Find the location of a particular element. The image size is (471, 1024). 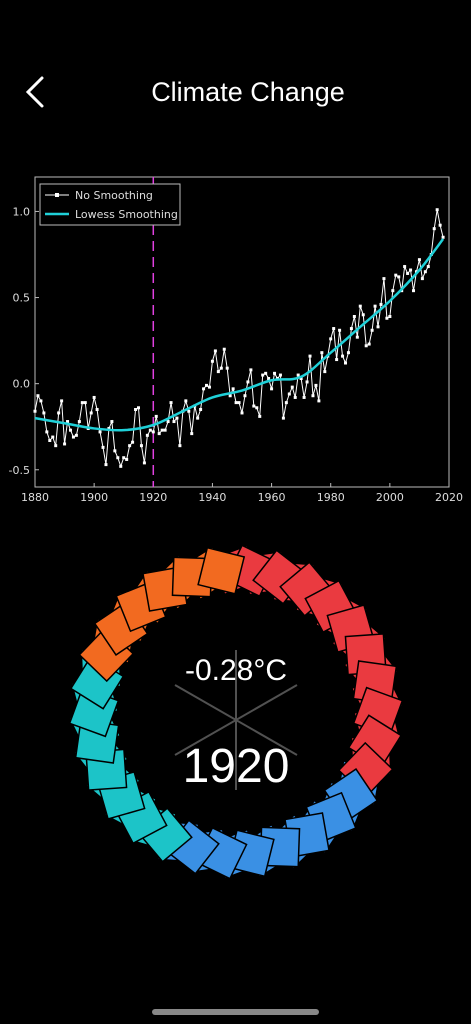

y-tick-label: 0.5 is located at coordinates (22, 298).